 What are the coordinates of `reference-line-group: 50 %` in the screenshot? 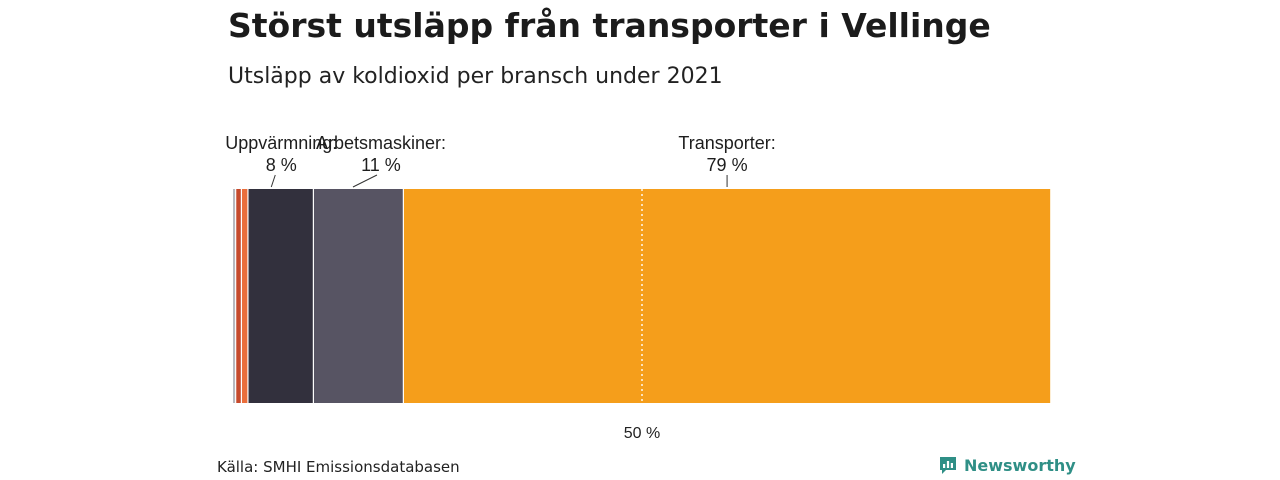 It's located at (642, 315).